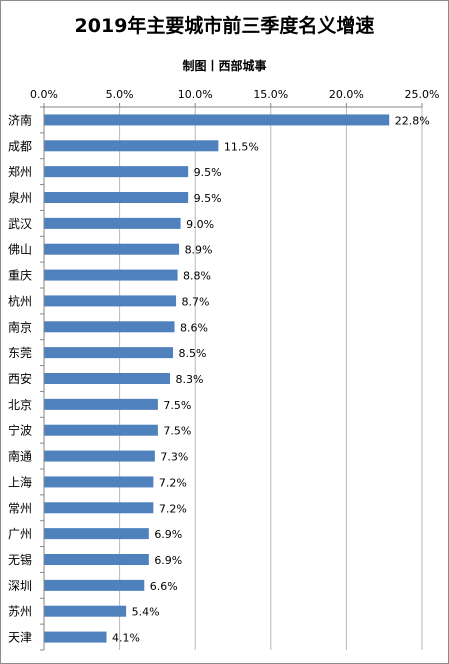 The image size is (449, 664). Describe the element at coordinates (20, 405) in the screenshot. I see `category-label: 北京` at that location.